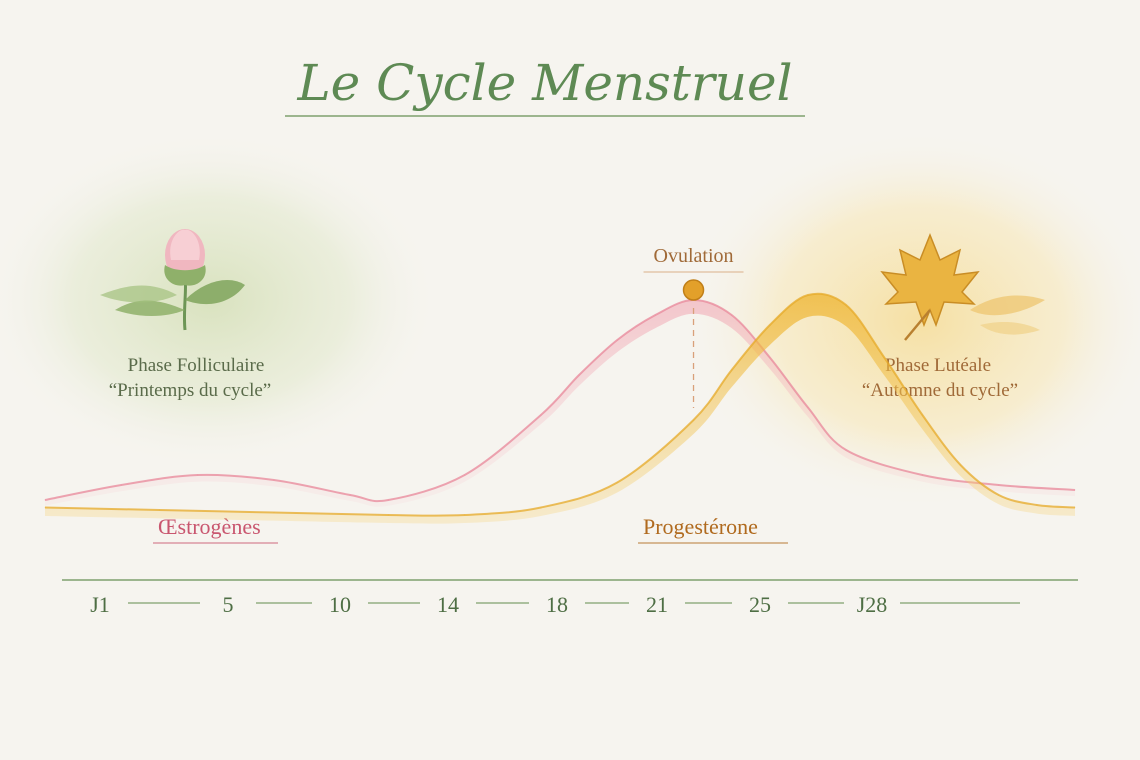 The image size is (1140, 760). Describe the element at coordinates (544, 83) in the screenshot. I see `page-title: Le Cycle Menstruel` at that location.